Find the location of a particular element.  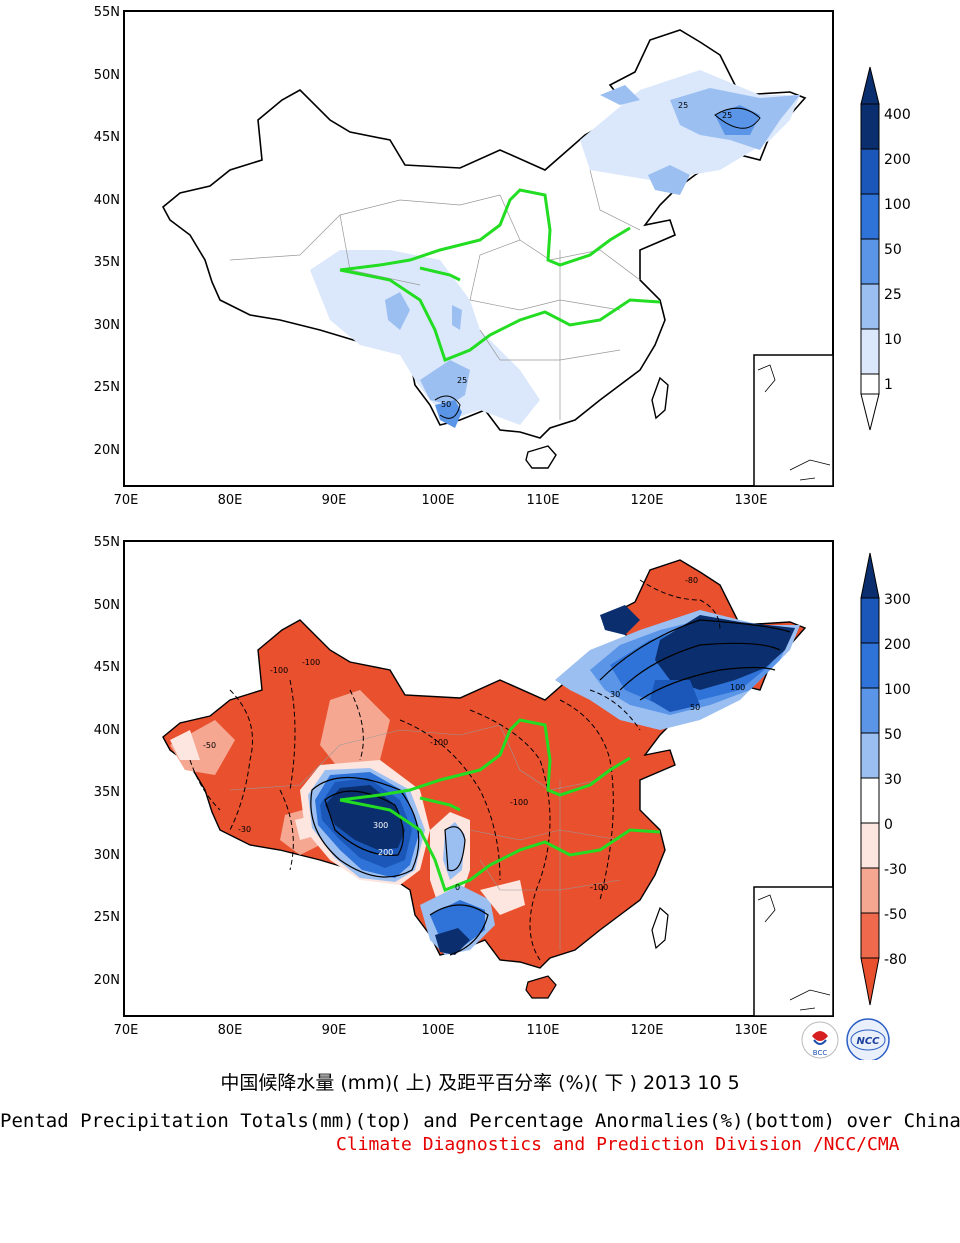

svg-text: 10 is located at coordinates (893, 340).